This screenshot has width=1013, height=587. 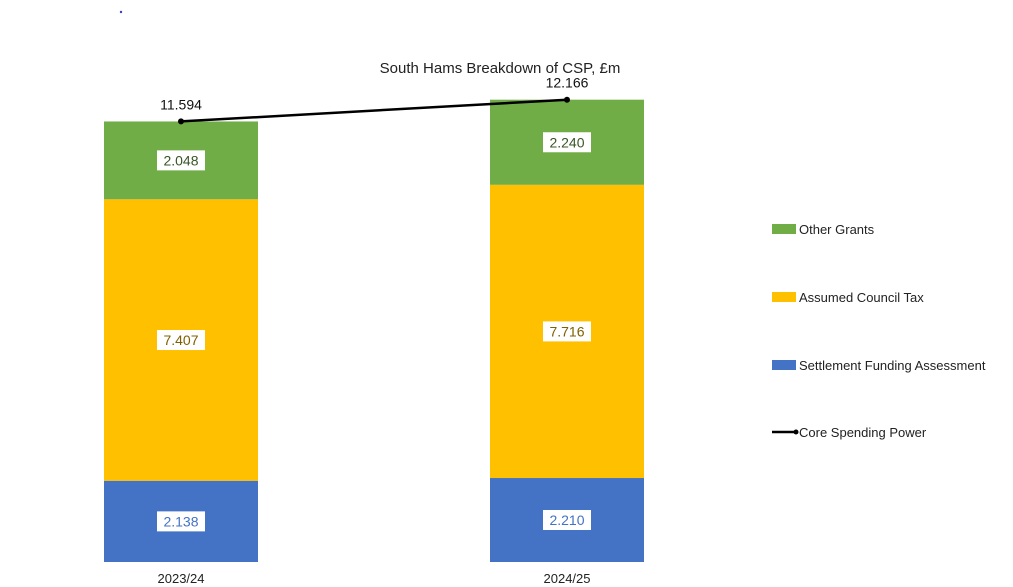 What do you see at coordinates (784, 229) in the screenshot?
I see `legend-swatch-other-grants` at bounding box center [784, 229].